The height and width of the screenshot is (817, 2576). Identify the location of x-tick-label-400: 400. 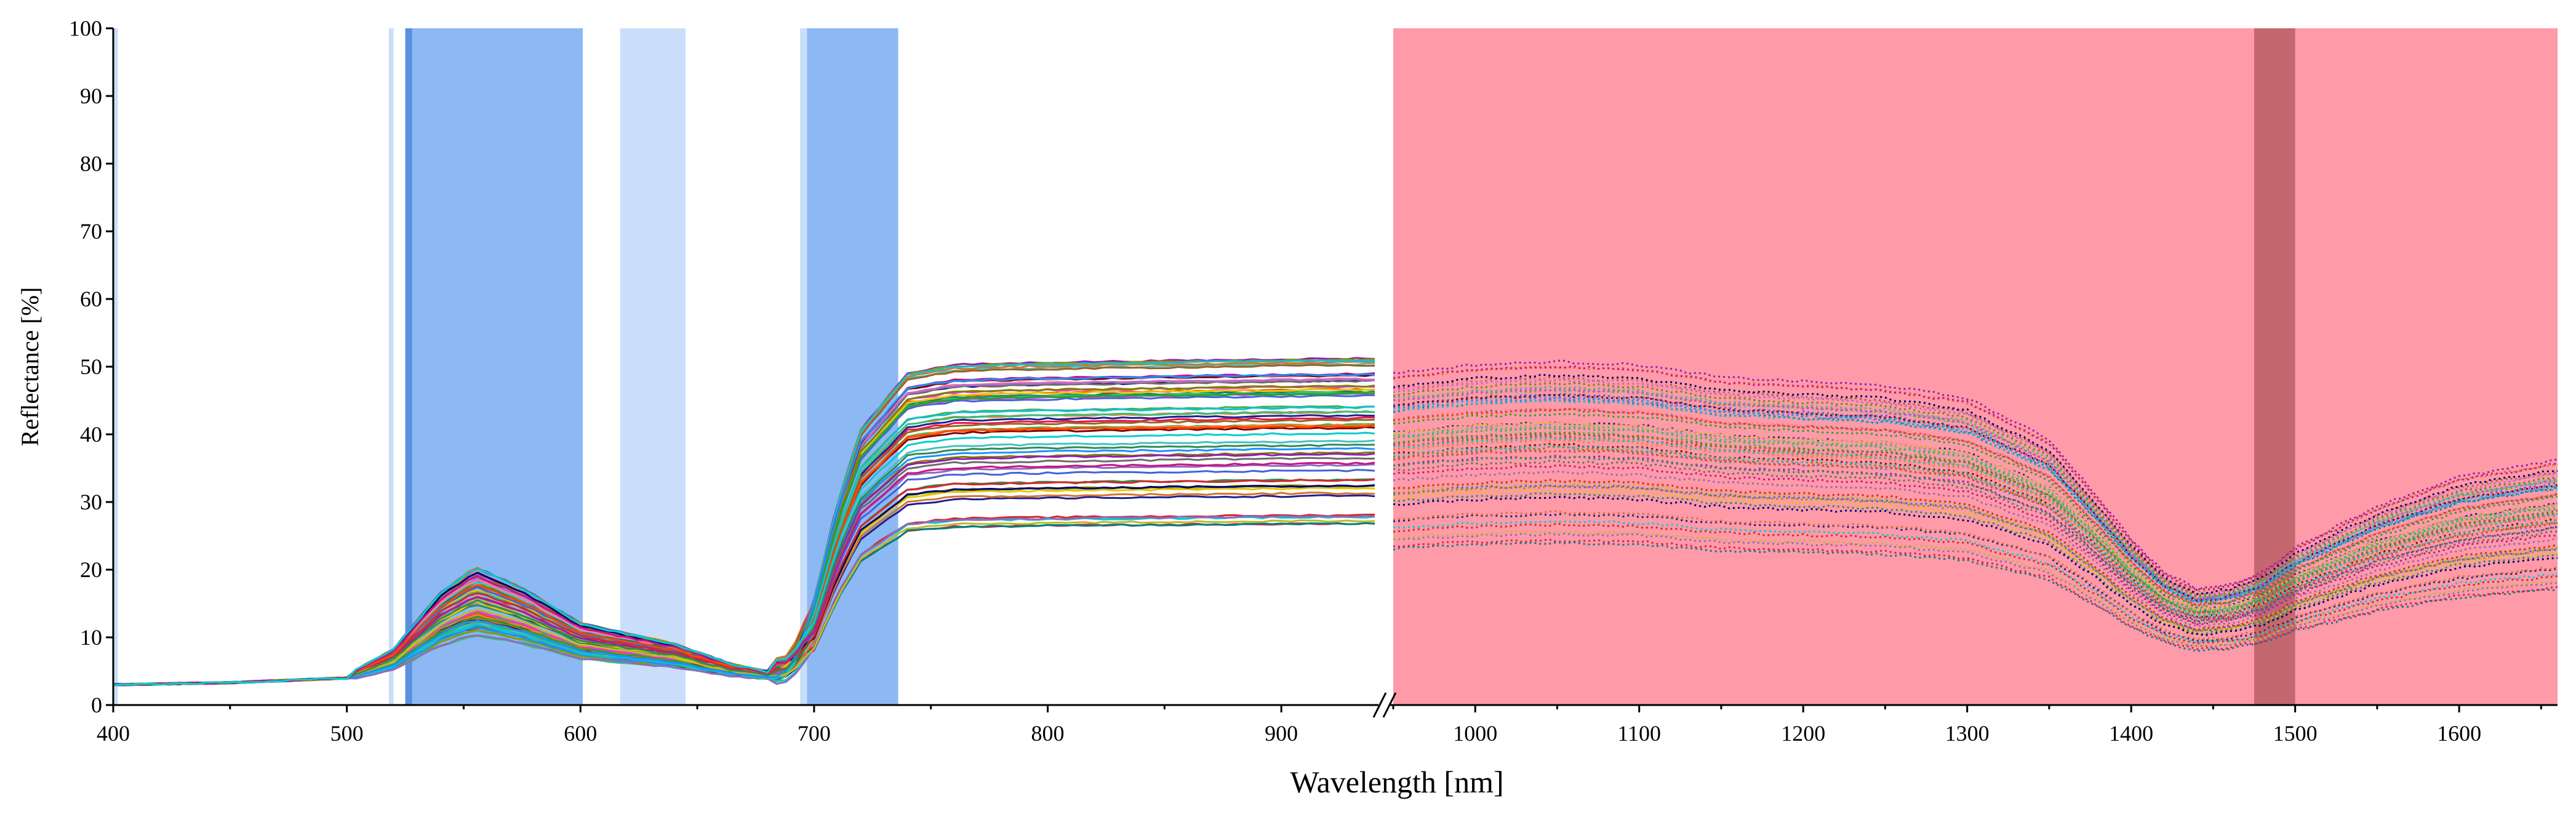
(113, 734).